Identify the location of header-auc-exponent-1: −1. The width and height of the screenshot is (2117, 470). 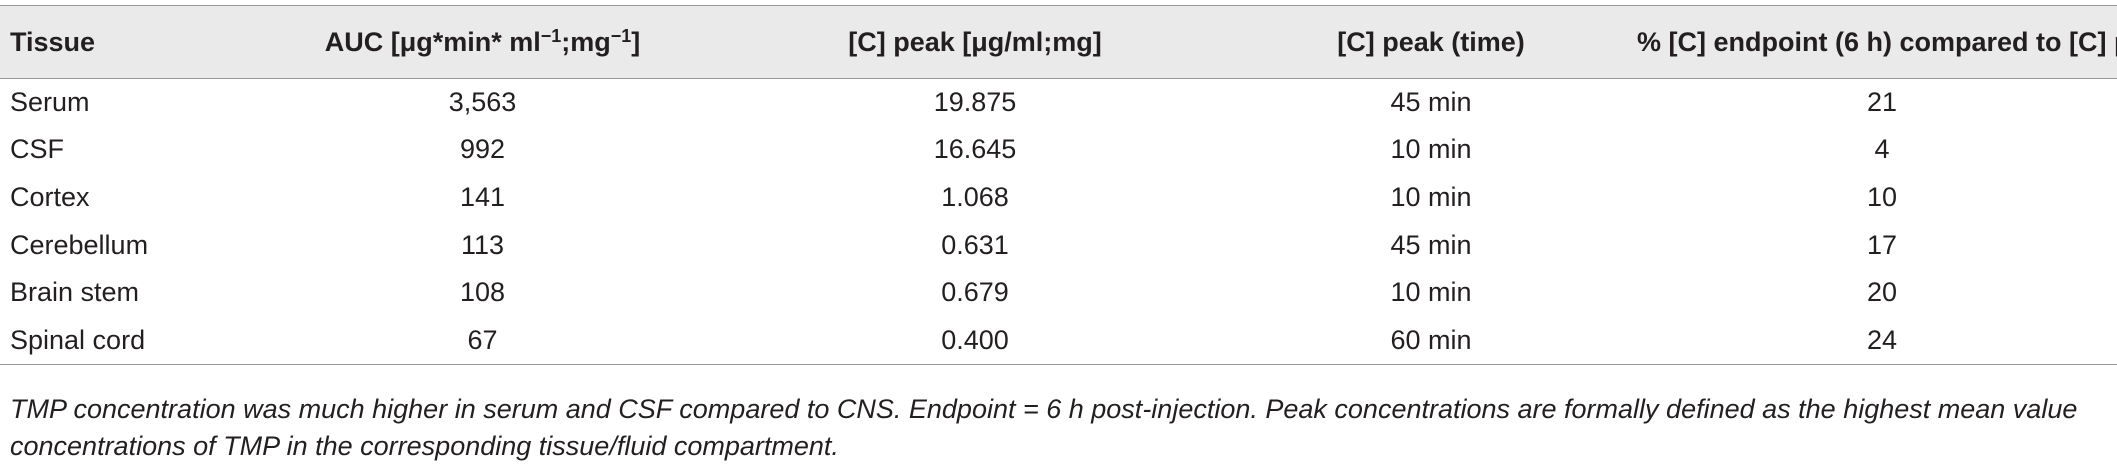
(551, 35).